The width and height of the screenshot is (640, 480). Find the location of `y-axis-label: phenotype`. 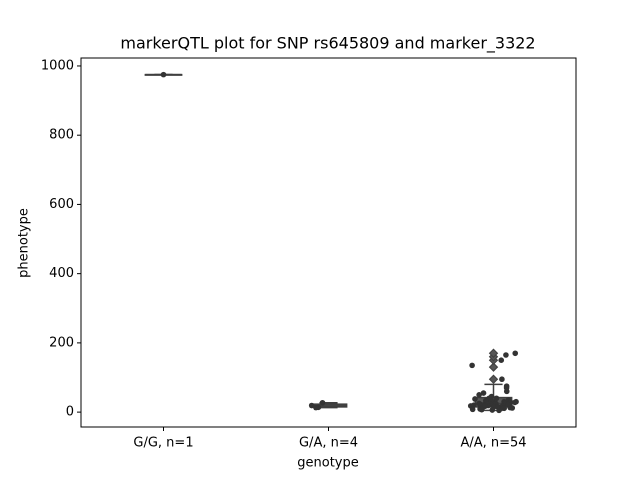

y-axis-label: phenotype is located at coordinates (24, 243).